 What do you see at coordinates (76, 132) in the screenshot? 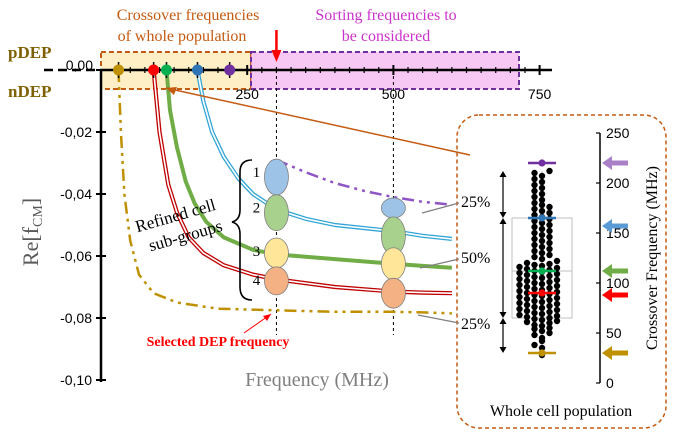
I see `y-tick-label-1: -0,02` at bounding box center [76, 132].